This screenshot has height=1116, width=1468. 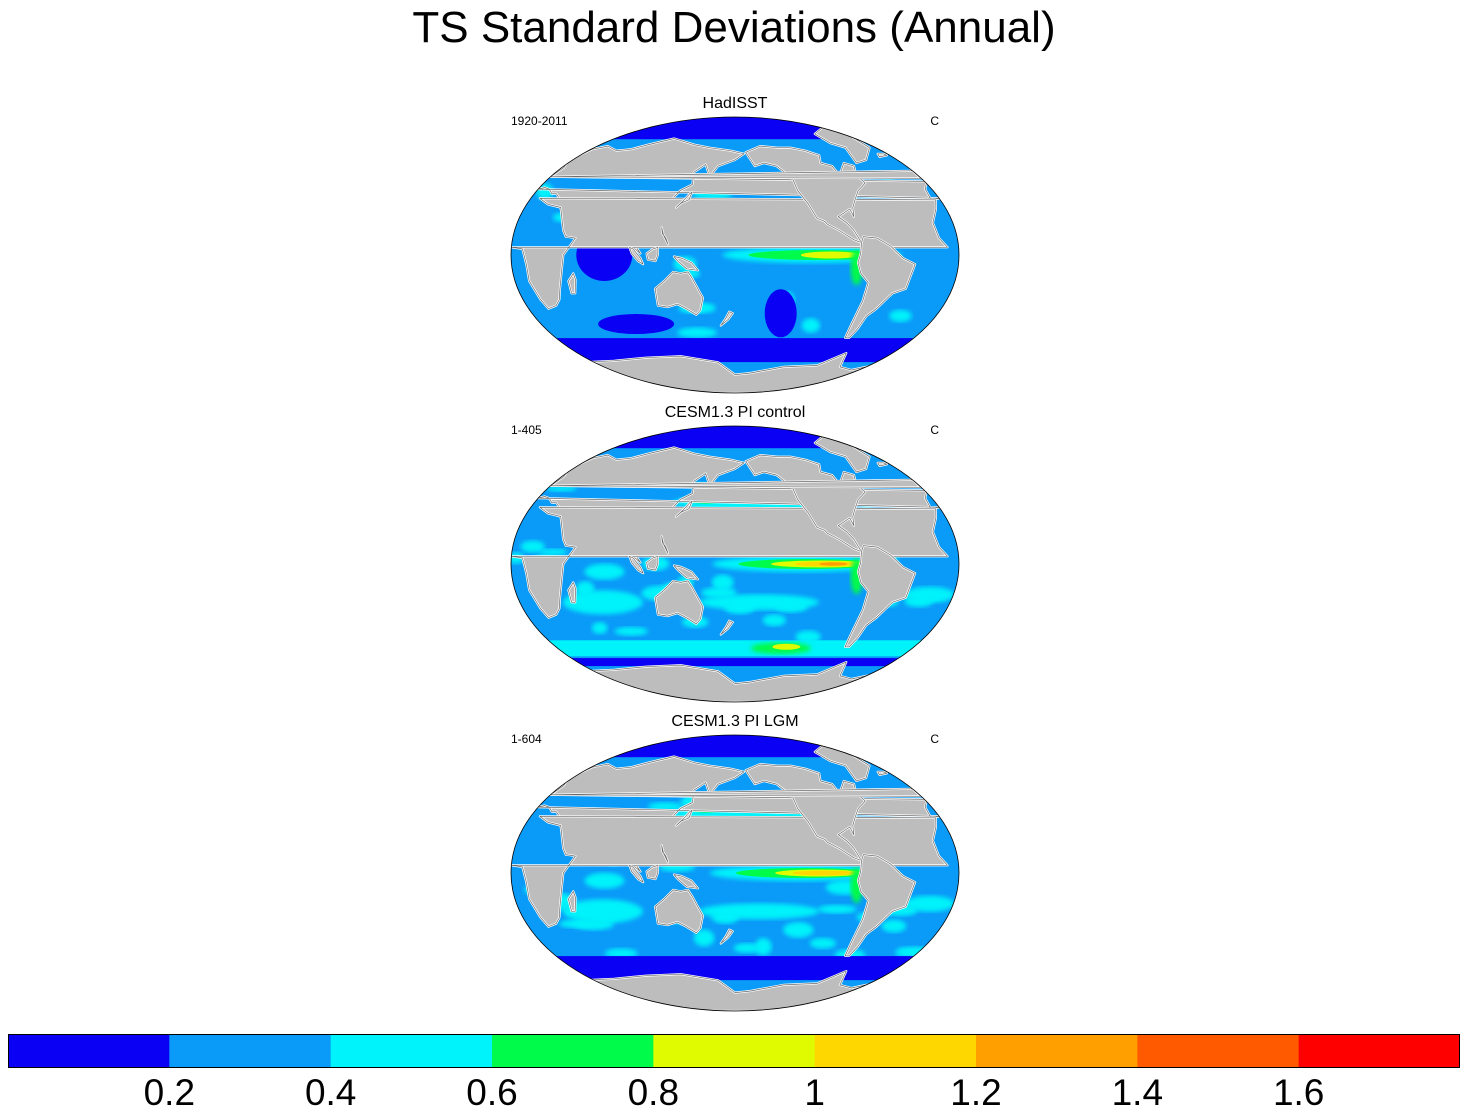 What do you see at coordinates (526, 430) in the screenshot?
I see `panel-period: 1-405` at bounding box center [526, 430].